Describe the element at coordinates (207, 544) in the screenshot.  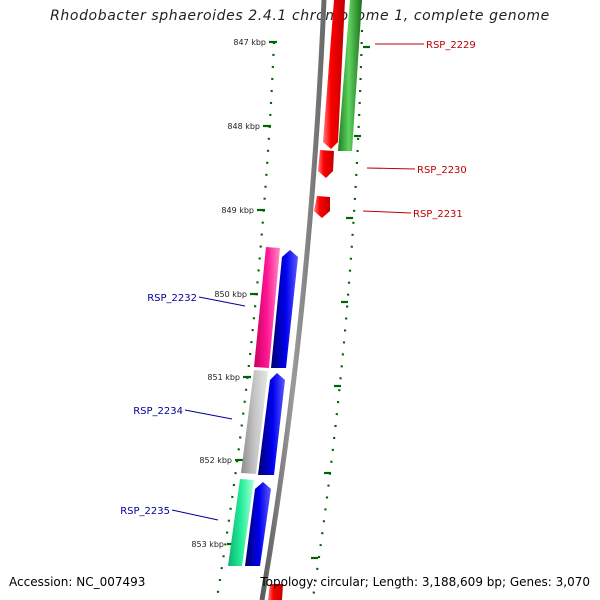
I see `scale-tick-label: 853 kbp` at that location.